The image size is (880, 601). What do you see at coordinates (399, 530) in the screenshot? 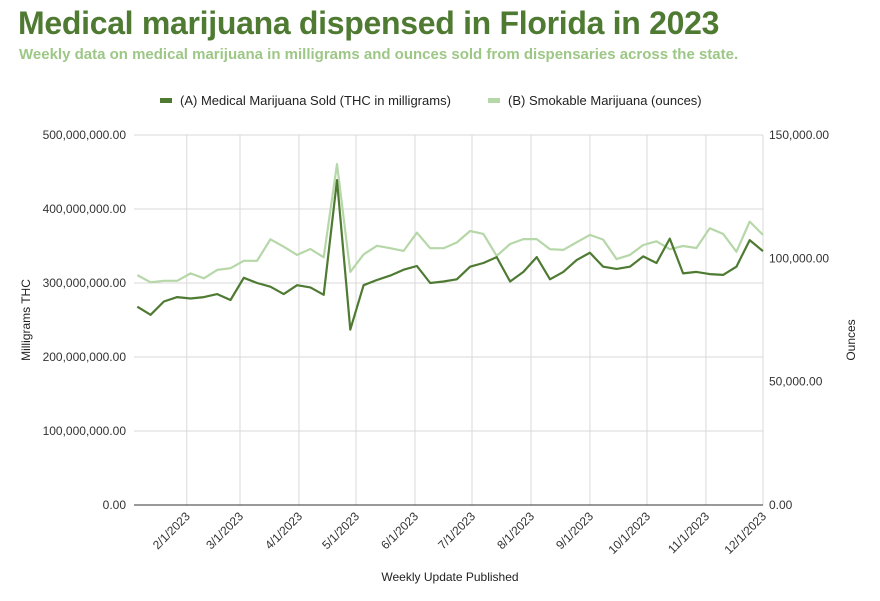
I see `x-tick-label: 6/1/2023` at bounding box center [399, 530].